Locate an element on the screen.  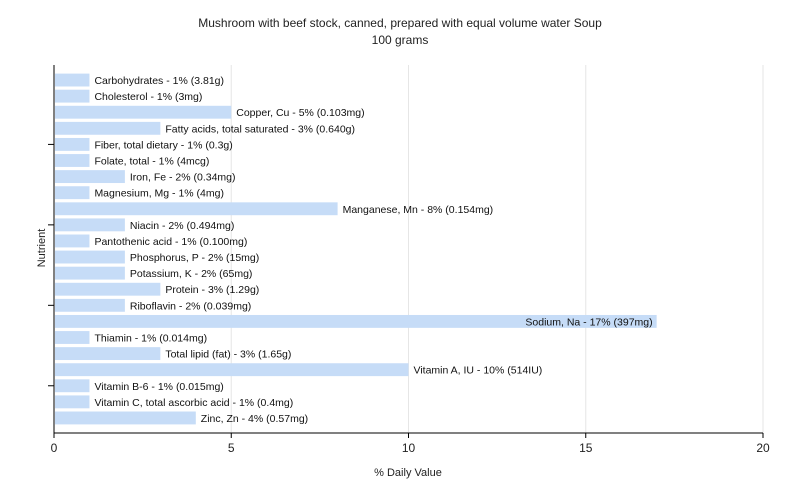
bar-label: Sodium, Na - 17% (397mg) is located at coordinates (588, 322).